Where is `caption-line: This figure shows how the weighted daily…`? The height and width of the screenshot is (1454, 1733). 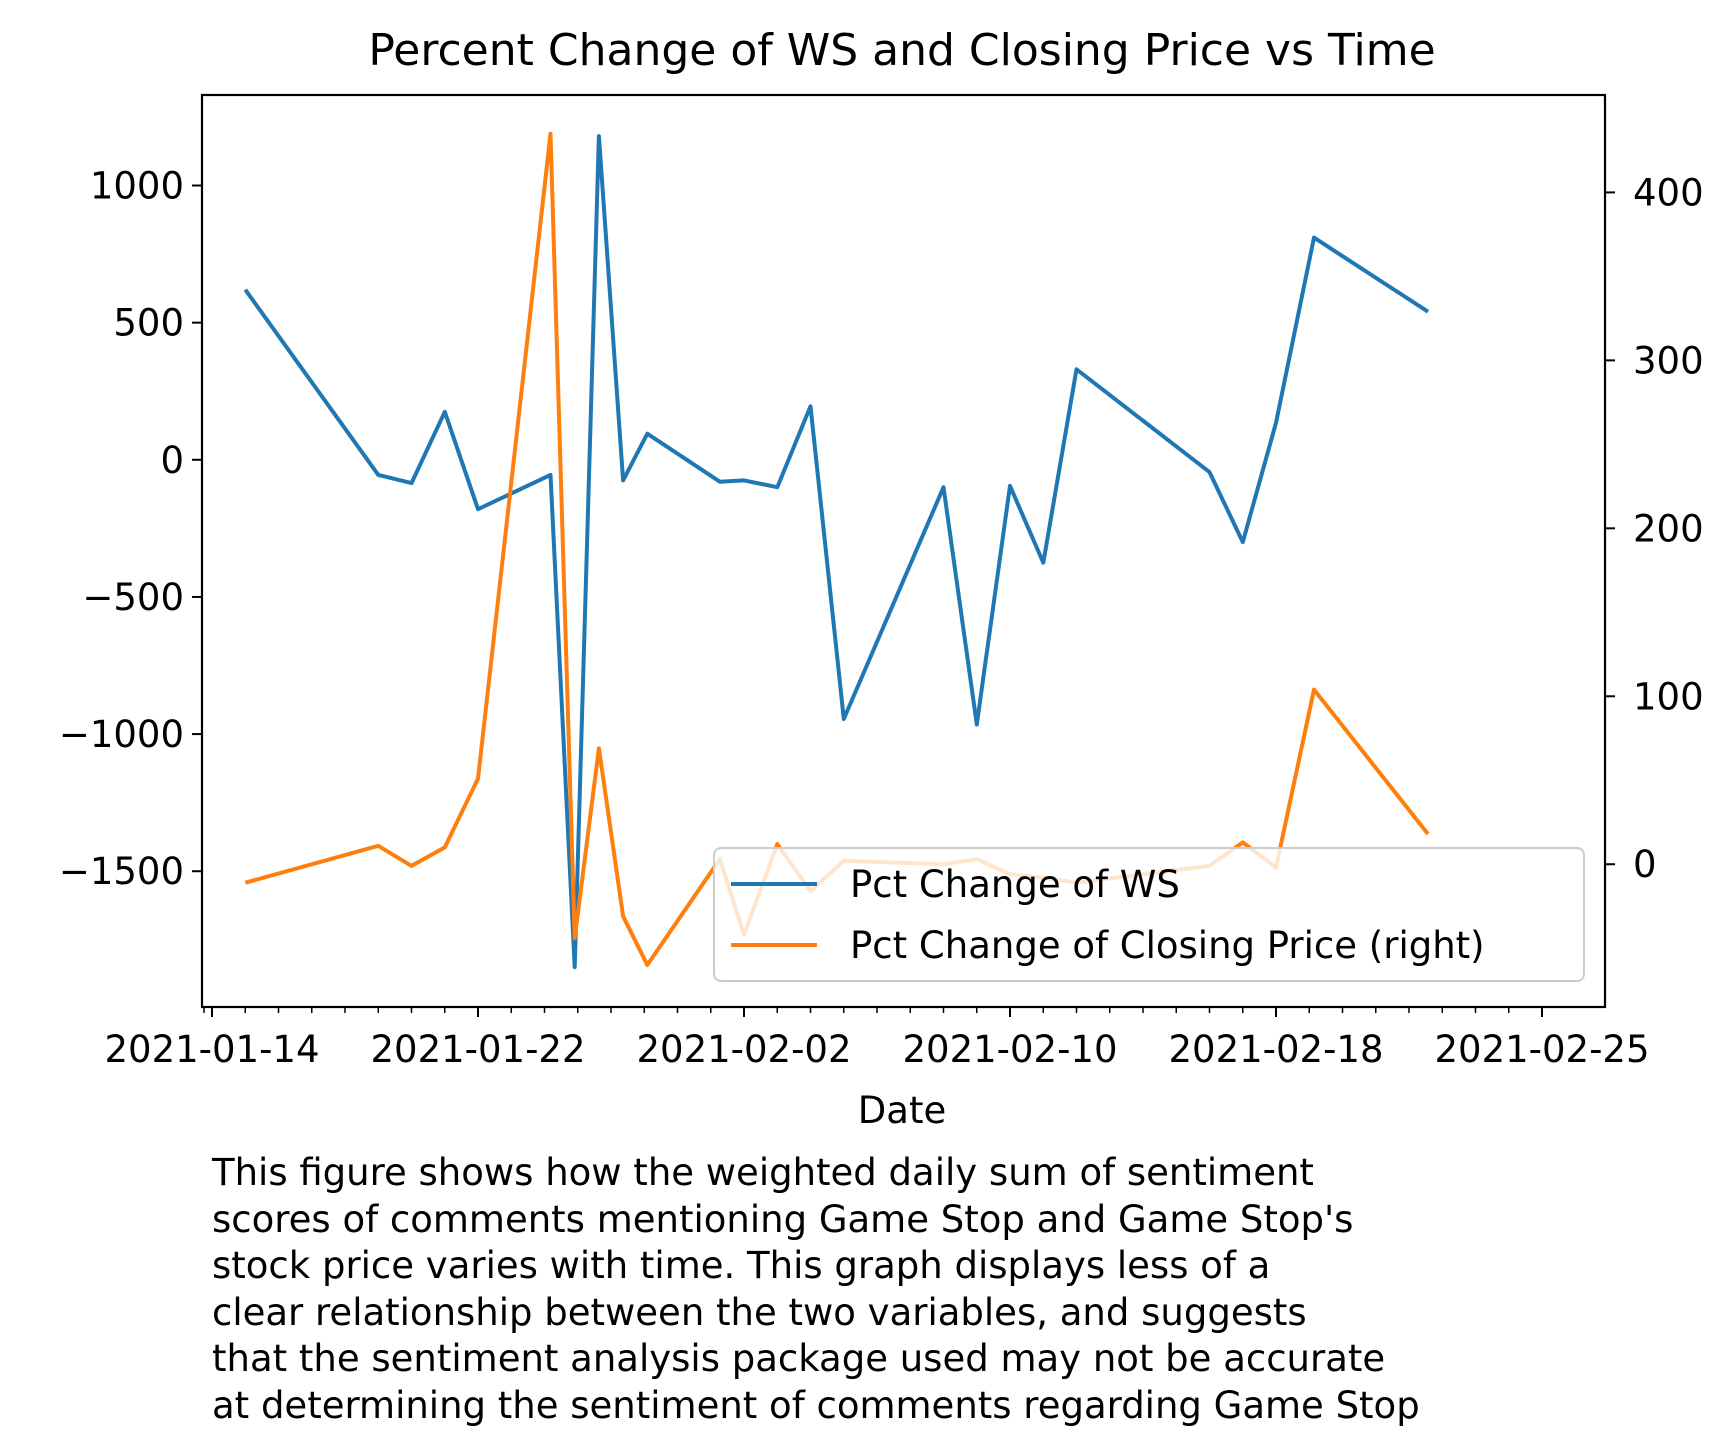
caption-line: This figure shows how the weighted daily… is located at coordinates (763, 1172).